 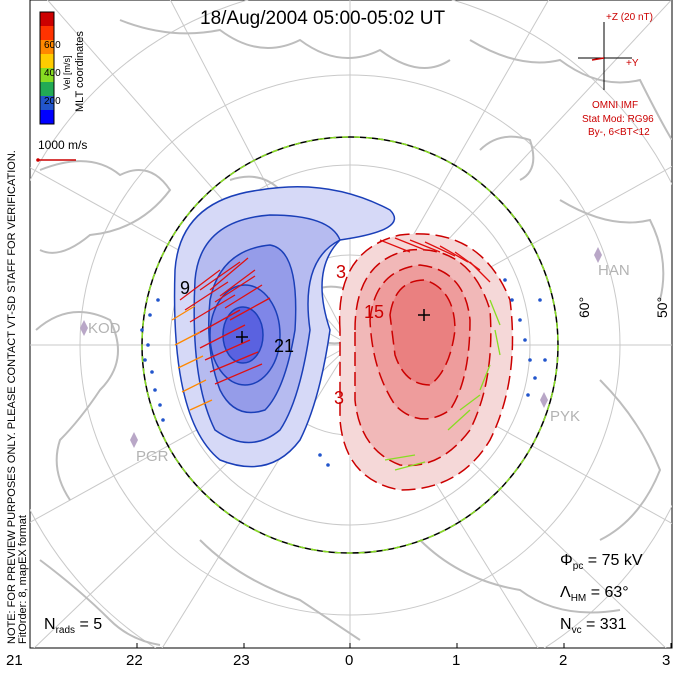 What do you see at coordinates (67, 72) in the screenshot?
I see `colorbar-label: Vel [m/s]` at bounding box center [67, 72].